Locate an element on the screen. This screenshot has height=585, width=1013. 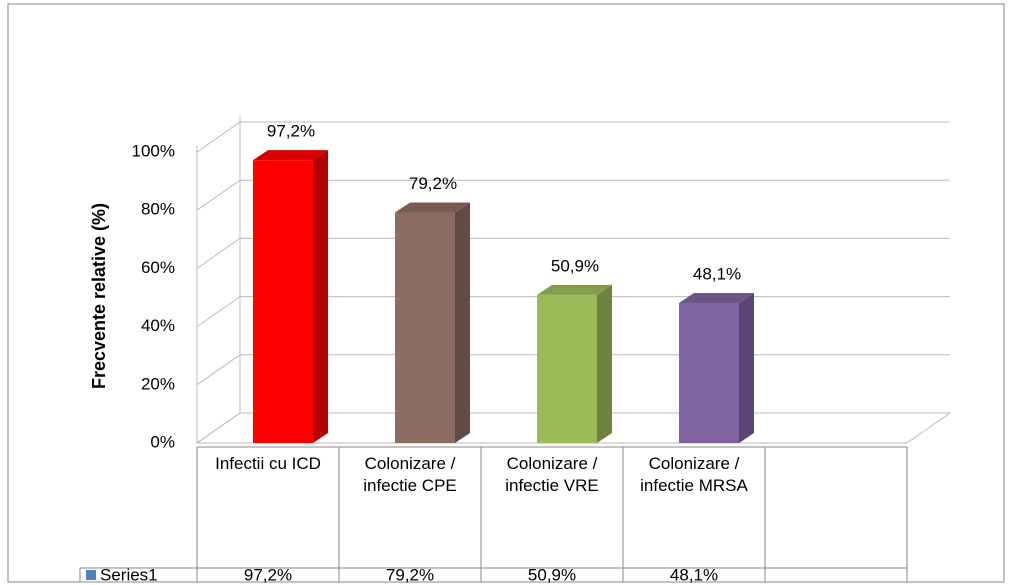
x-tick-label: Colonizare / infectie MRSA is located at coordinates (694, 474).